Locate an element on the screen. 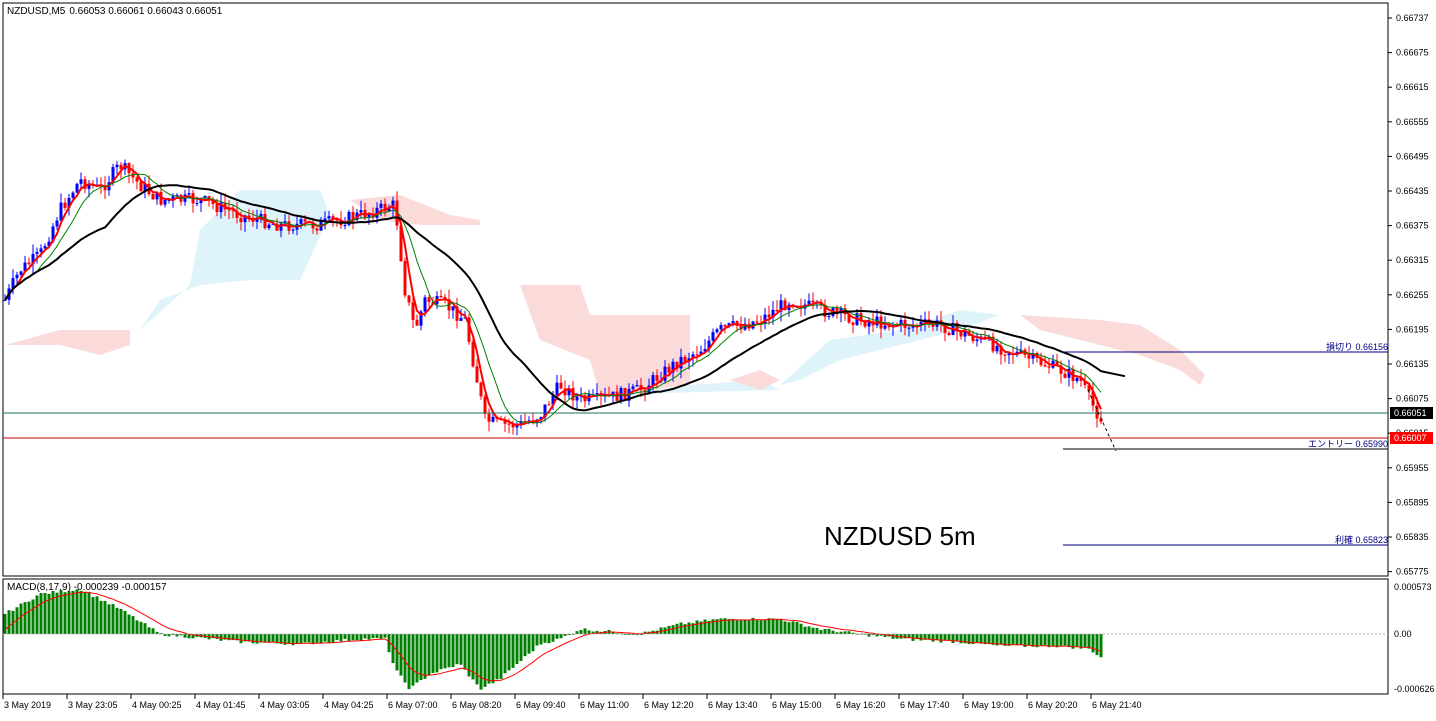 This screenshot has height=721, width=1436. time-axis-label: 6 May 08:20 is located at coordinates (477, 705).